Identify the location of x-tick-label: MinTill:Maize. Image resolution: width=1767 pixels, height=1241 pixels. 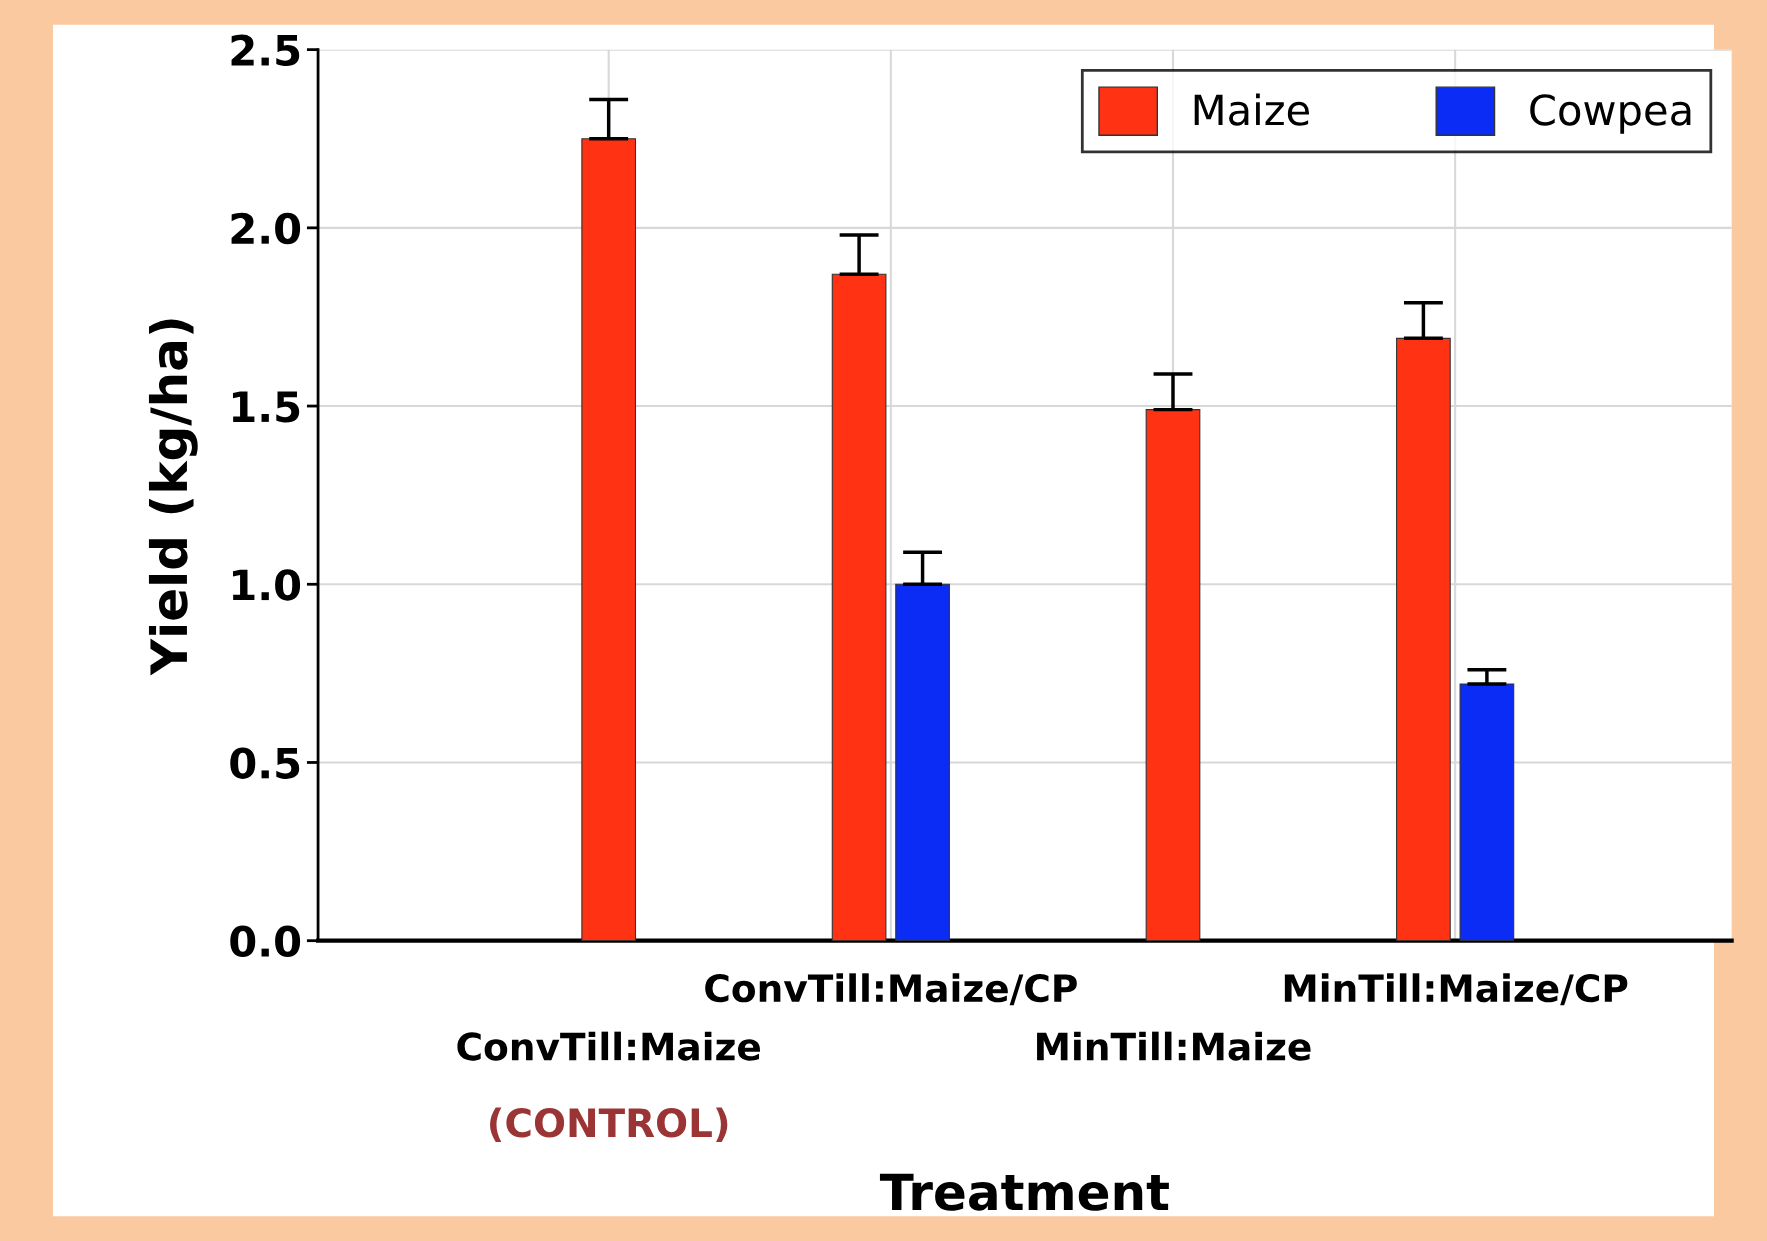
(1174, 1046).